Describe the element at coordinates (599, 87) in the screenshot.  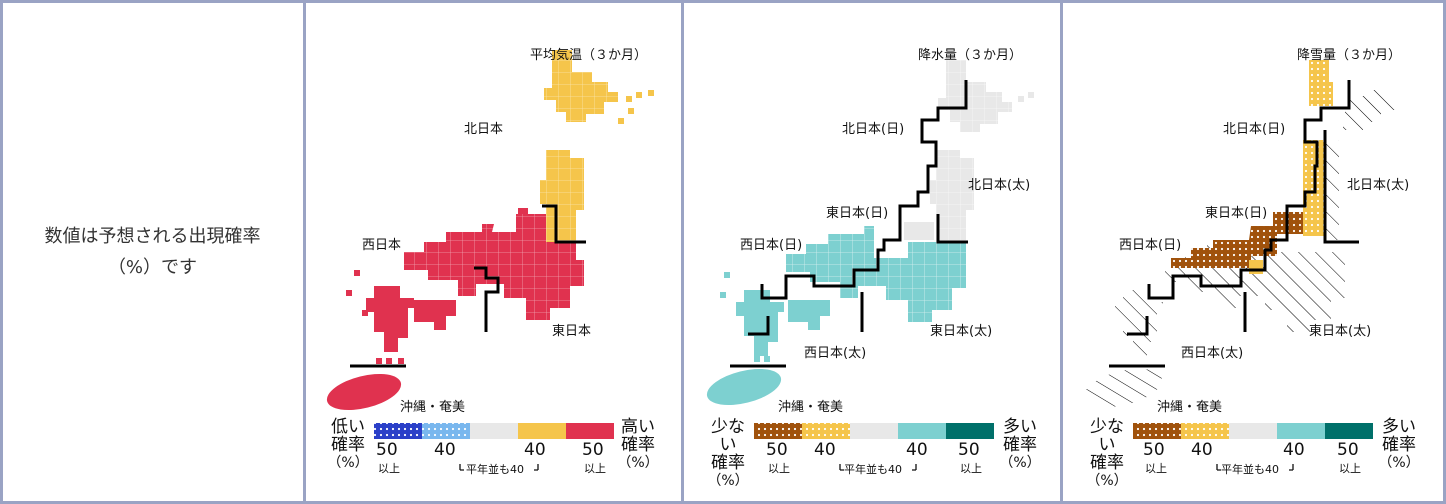
I see `hokkaido` at that location.